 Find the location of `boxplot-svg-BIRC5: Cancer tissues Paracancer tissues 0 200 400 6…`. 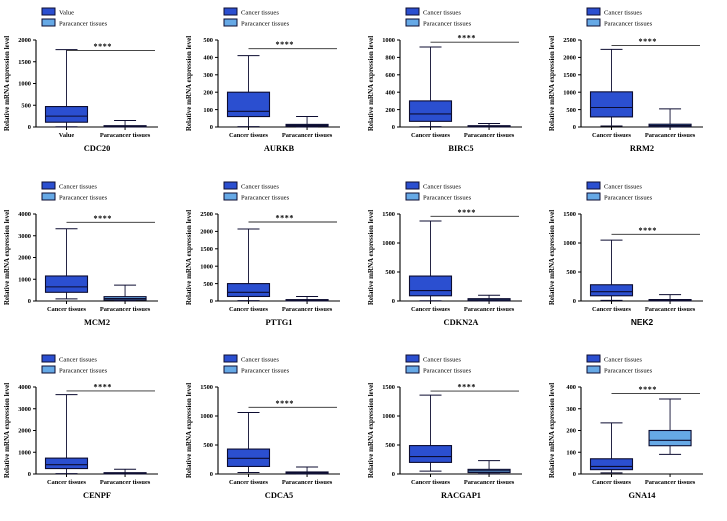

boxplot-svg-BIRC5: Cancer tissues Paracancer tissues 0 200 400 6… is located at coordinates (444, 80).